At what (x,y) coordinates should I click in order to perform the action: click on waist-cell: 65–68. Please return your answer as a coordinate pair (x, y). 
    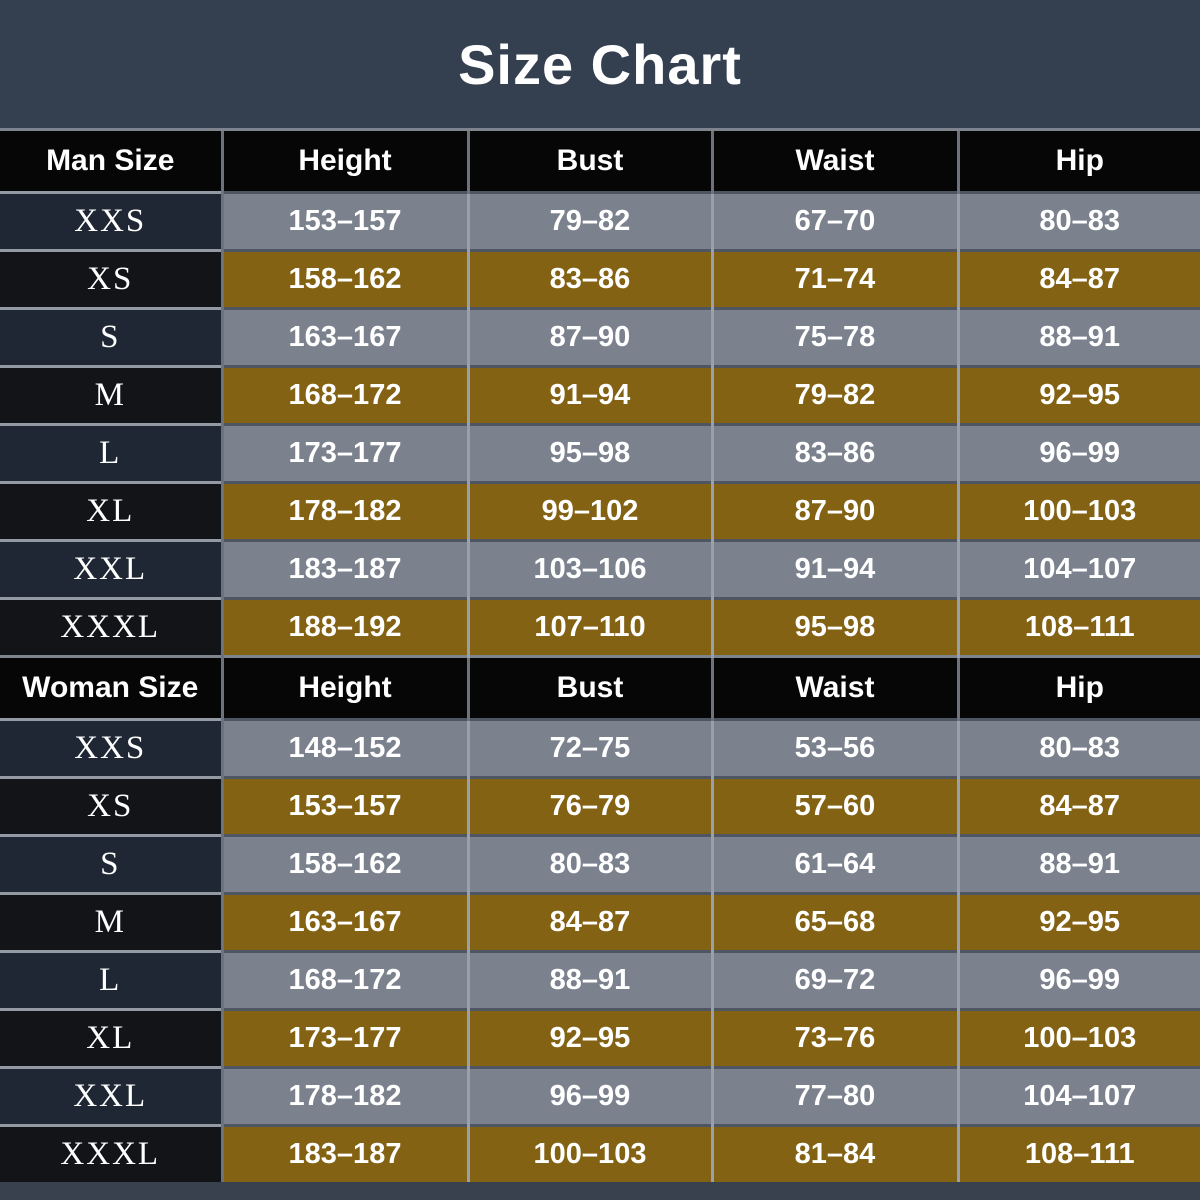
    Looking at the image, I should click on (834, 922).